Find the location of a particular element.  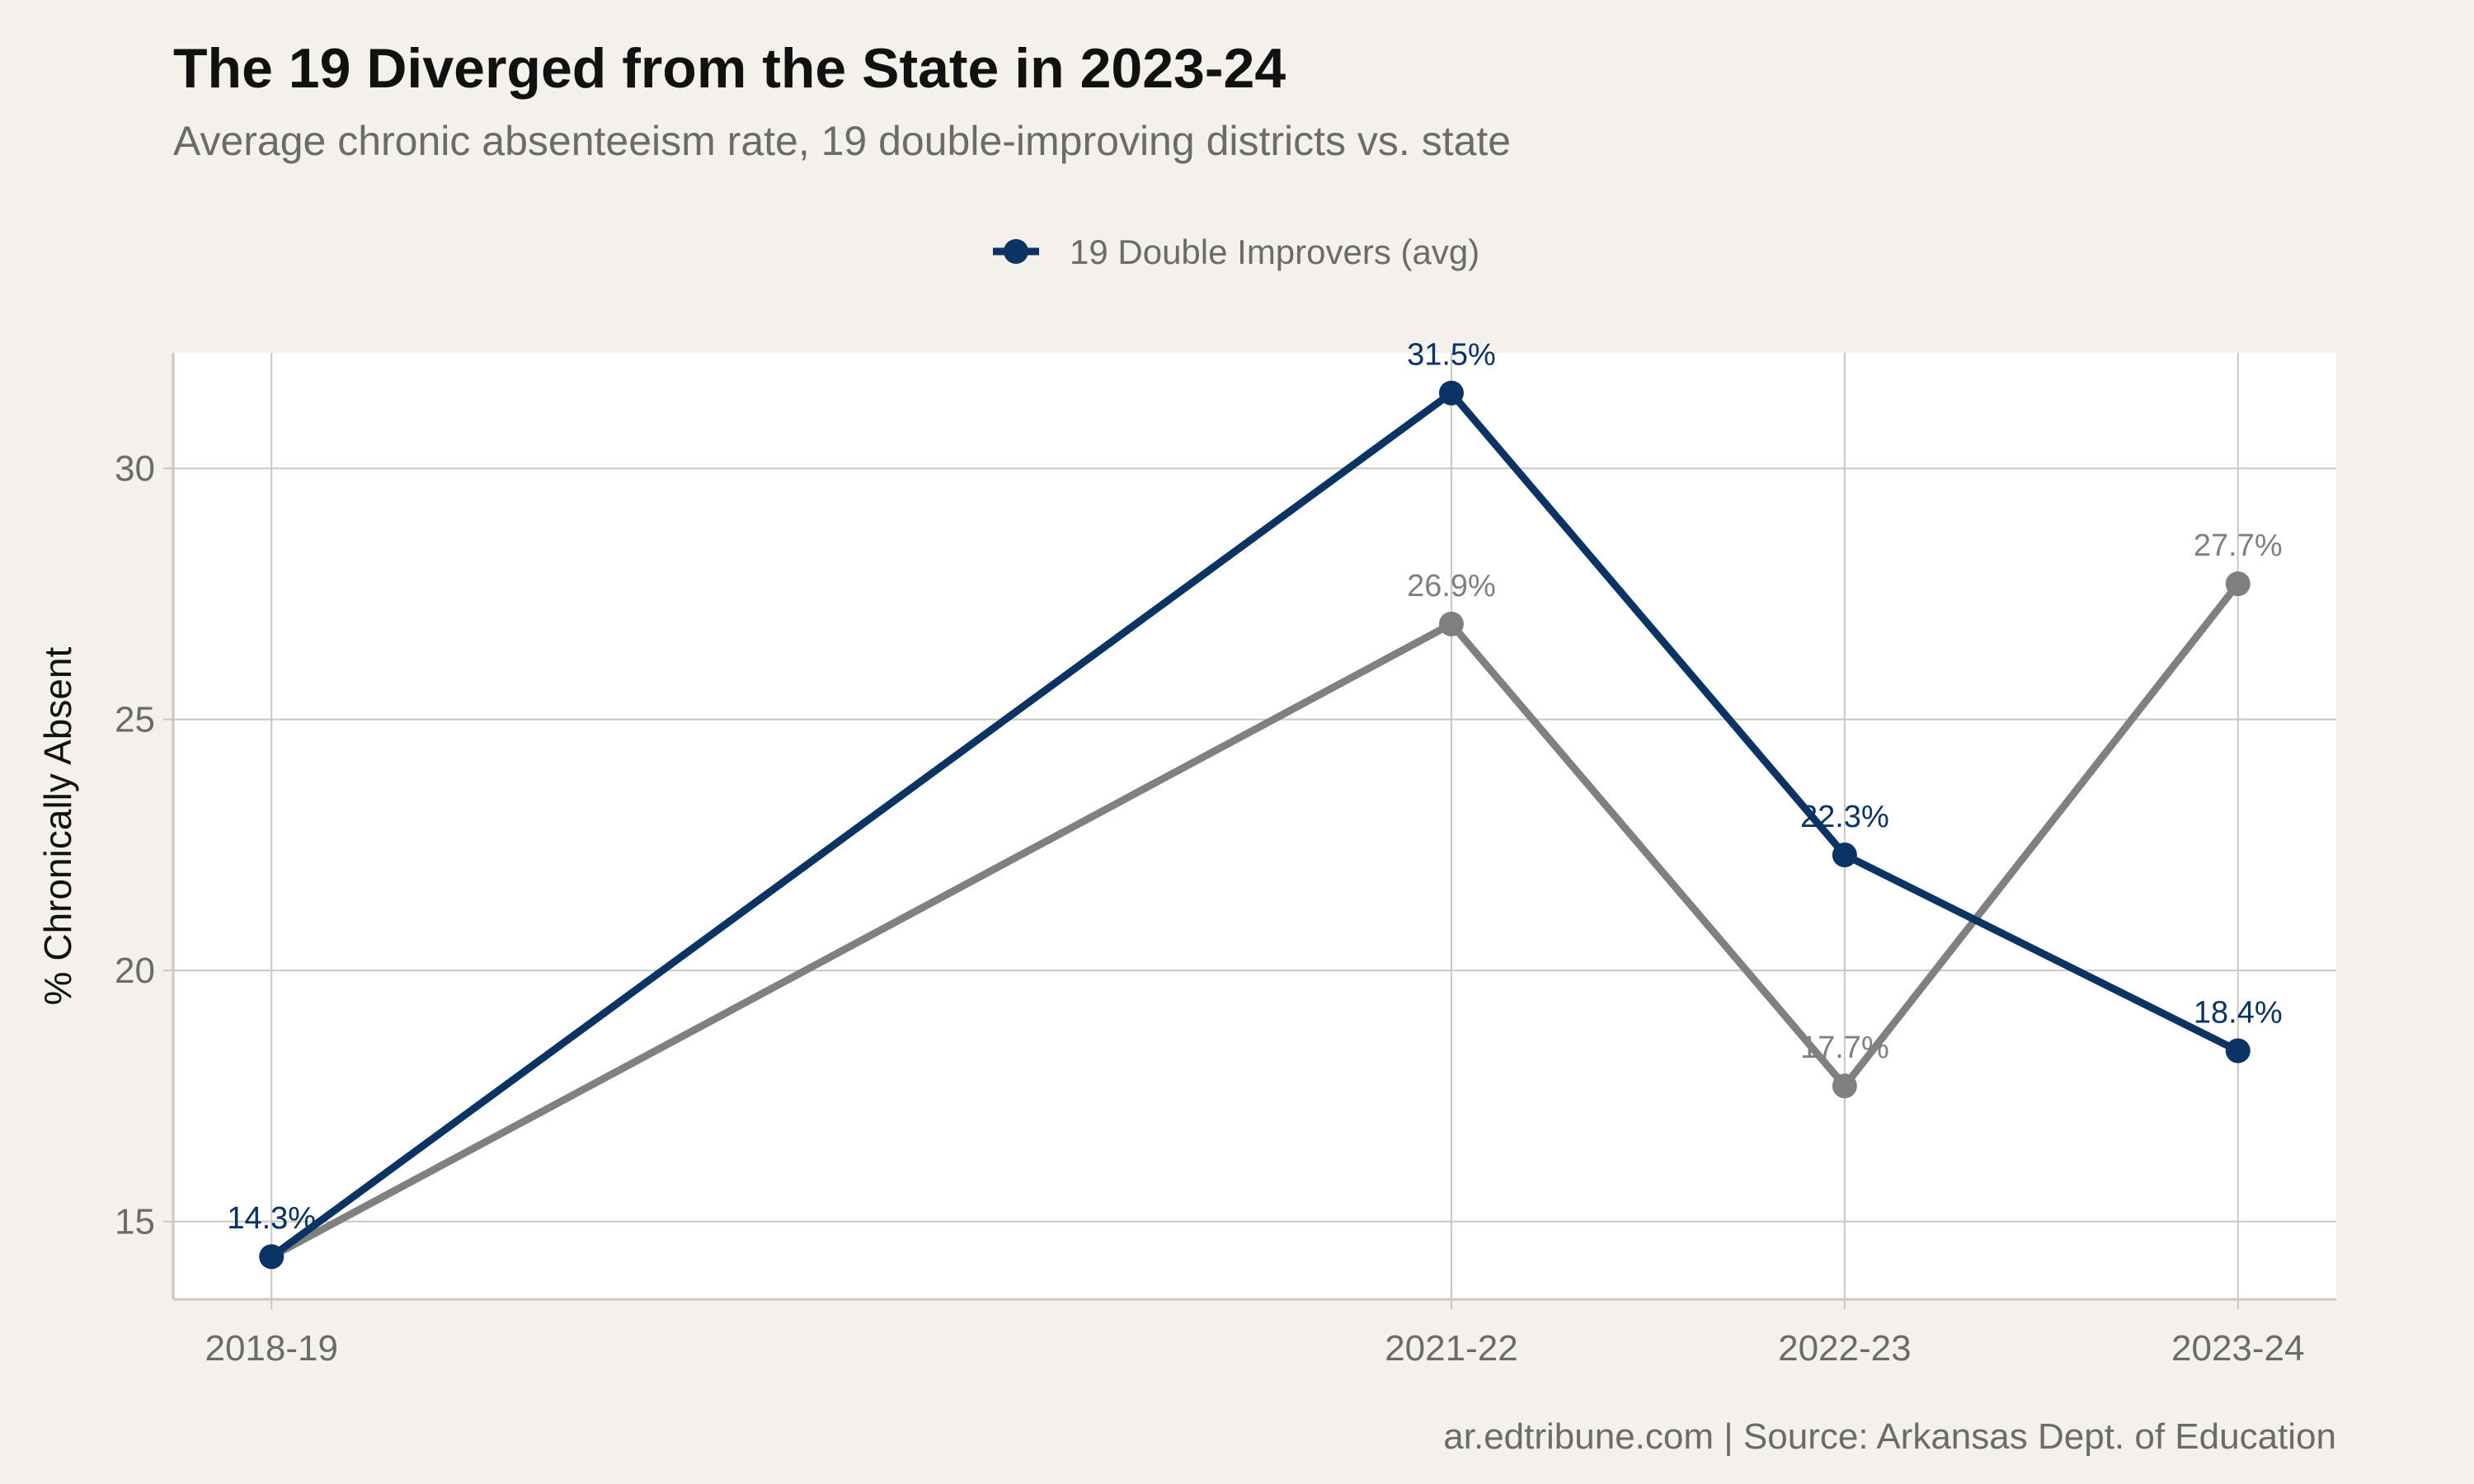

chart-legend: 19 Double Improvers (avg) is located at coordinates (1236, 251).